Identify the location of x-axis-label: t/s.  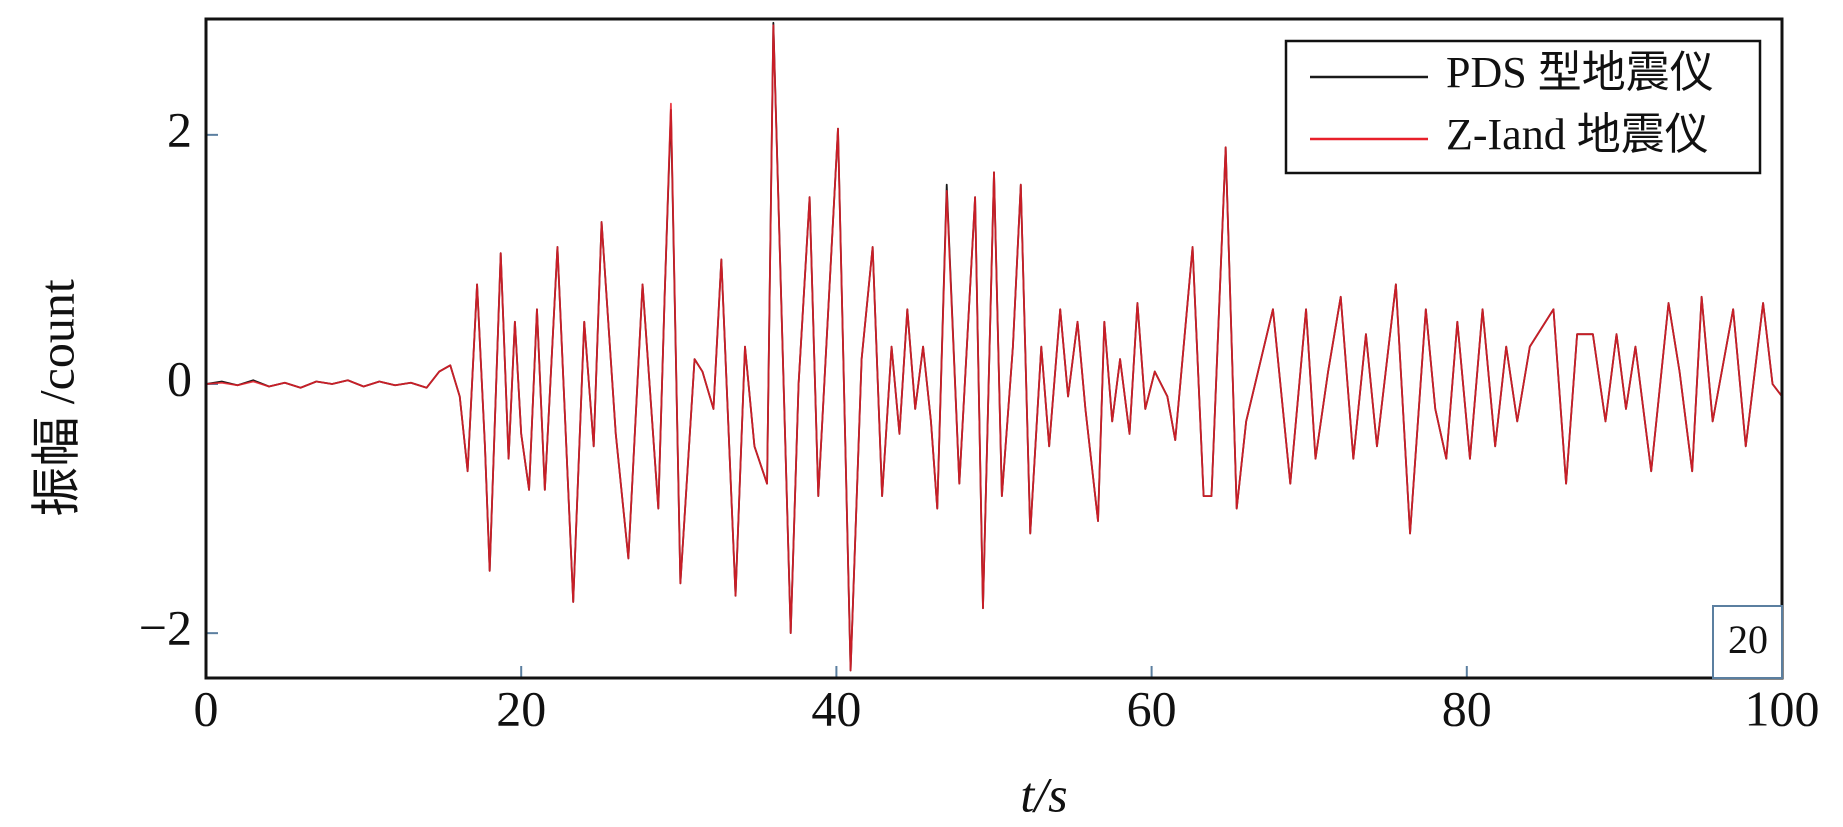
(1043, 794).